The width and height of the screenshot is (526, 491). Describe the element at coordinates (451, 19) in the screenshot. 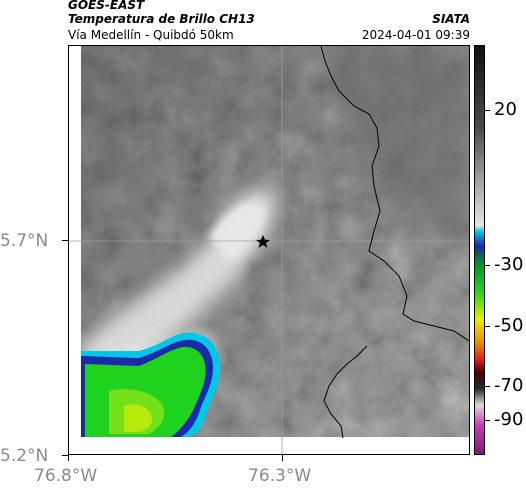

I see `organization-label: SIATA` at that location.